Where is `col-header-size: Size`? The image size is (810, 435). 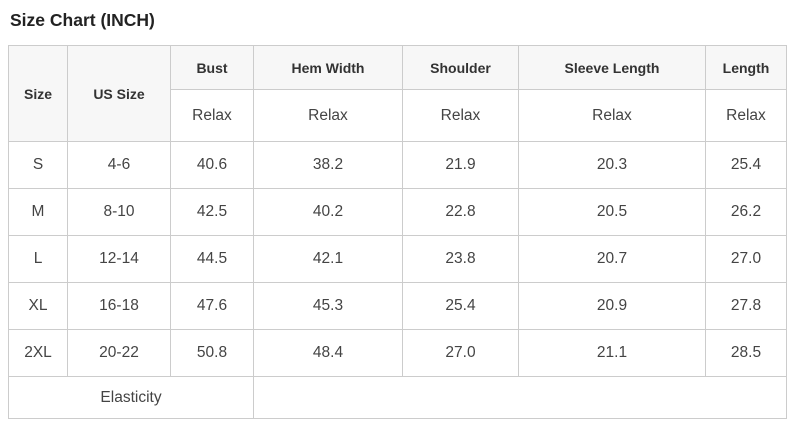
col-header-size: Size is located at coordinates (38, 93).